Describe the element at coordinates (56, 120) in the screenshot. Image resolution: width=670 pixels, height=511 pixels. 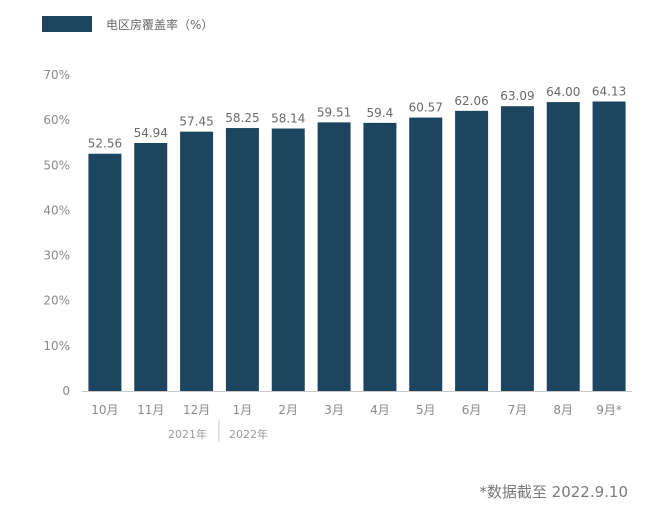
I see `y-tick-label: 60%` at that location.